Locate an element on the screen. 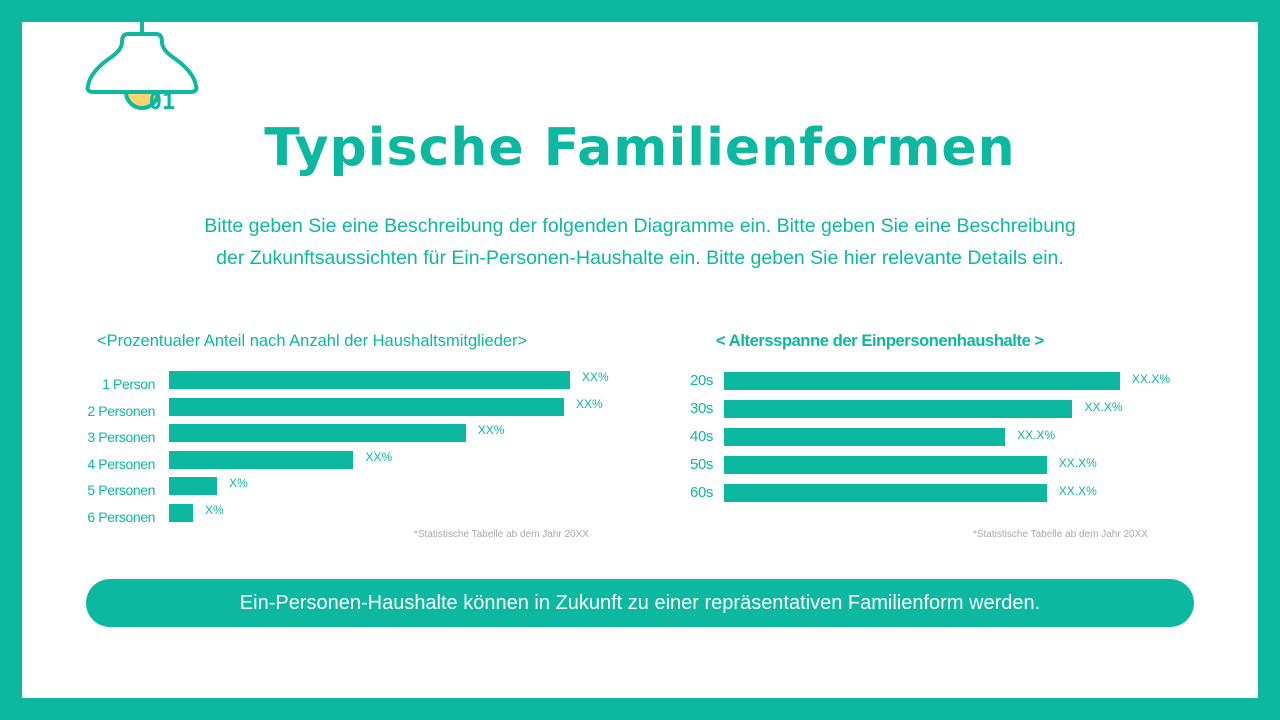  bar-label: 50s is located at coordinates (701, 464).